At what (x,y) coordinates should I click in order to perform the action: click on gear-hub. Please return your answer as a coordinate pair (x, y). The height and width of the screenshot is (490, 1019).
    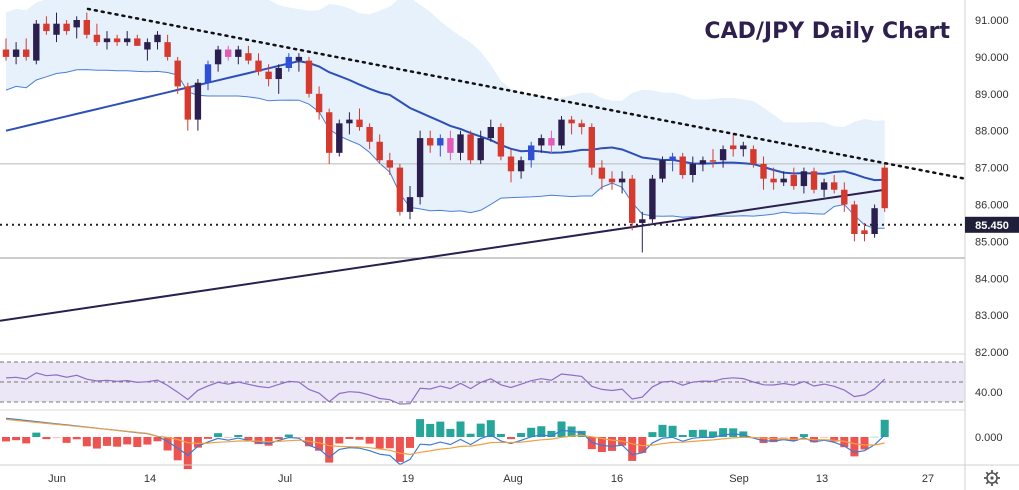
    Looking at the image, I should click on (992, 478).